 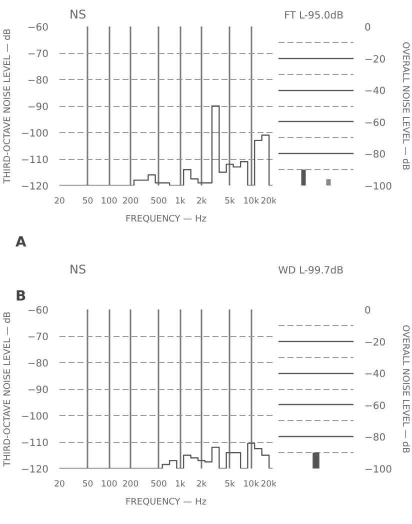 What do you see at coordinates (21, 296) in the screenshot?
I see `text: B` at bounding box center [21, 296].